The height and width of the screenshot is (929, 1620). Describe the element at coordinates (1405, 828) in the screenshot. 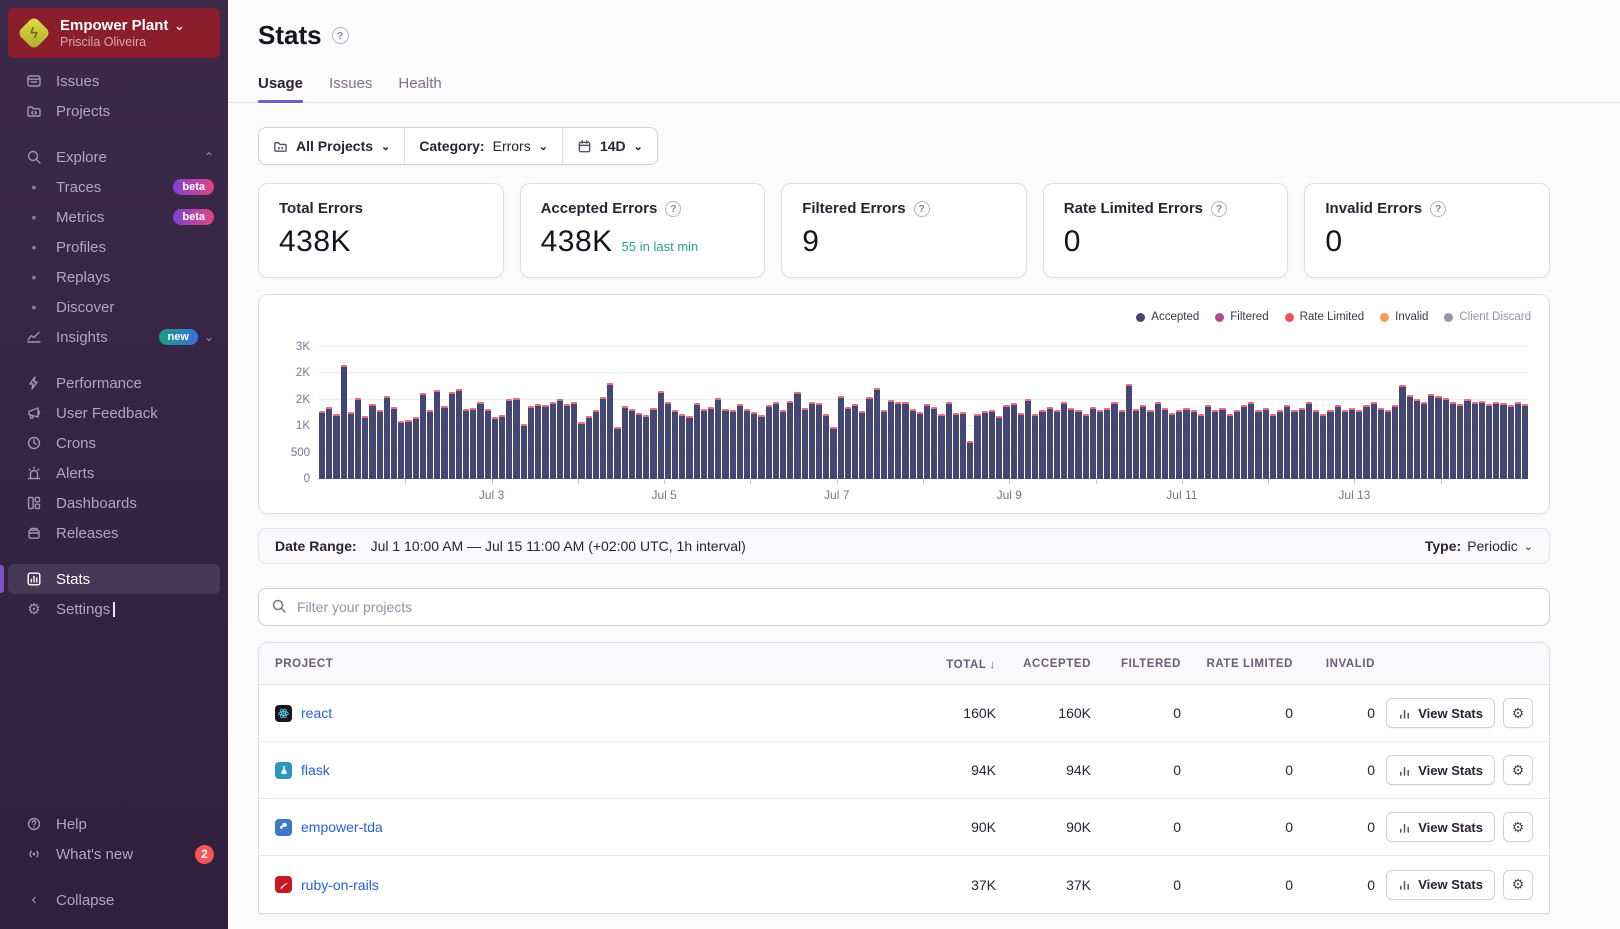

I see `bar-chart-icon` at that location.